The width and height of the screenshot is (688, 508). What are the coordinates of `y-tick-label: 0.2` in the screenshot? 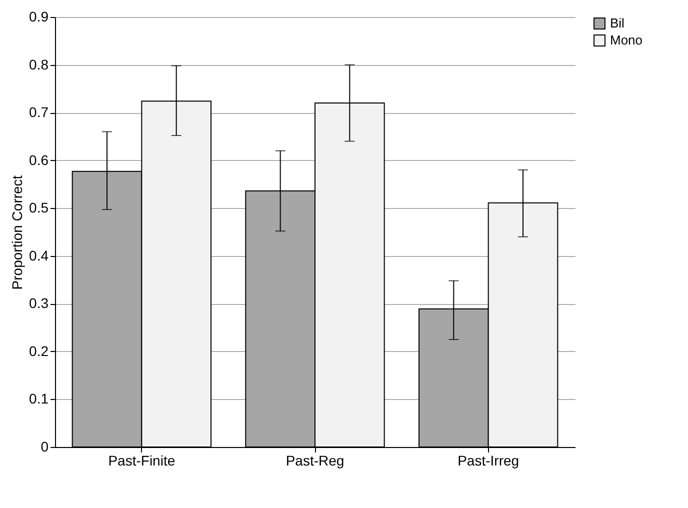 It's located at (39, 350).